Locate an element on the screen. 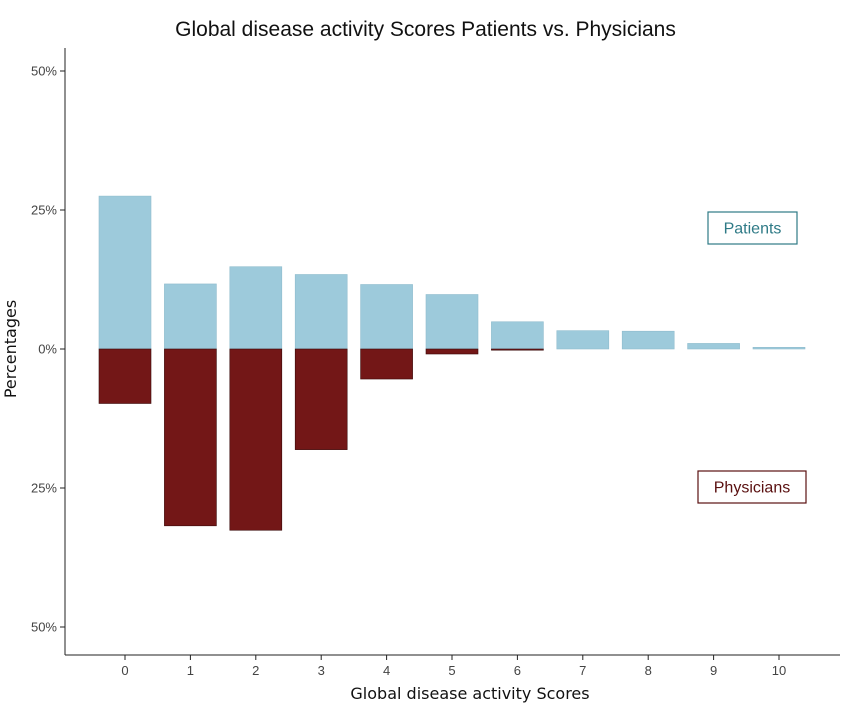 The height and width of the screenshot is (709, 851). x-tick-label: 7 is located at coordinates (582, 670).